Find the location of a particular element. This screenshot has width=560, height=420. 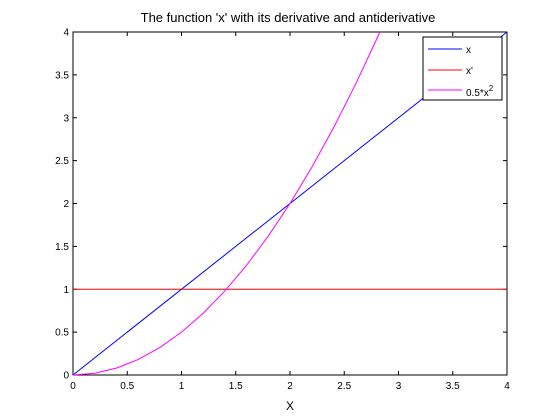

x-axis-label: X is located at coordinates (290, 406).